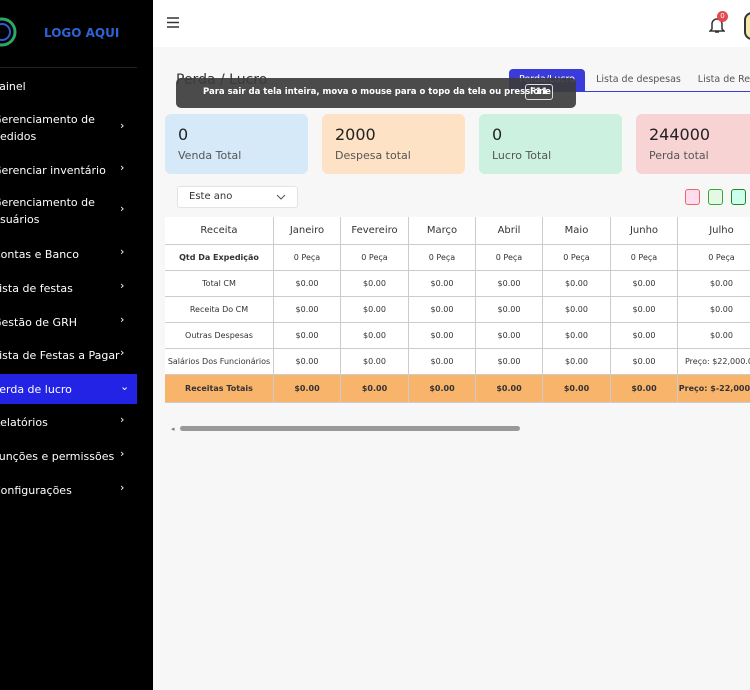 The image size is (750, 690). Describe the element at coordinates (24, 422) in the screenshot. I see `menu-item: Relatórios` at that location.